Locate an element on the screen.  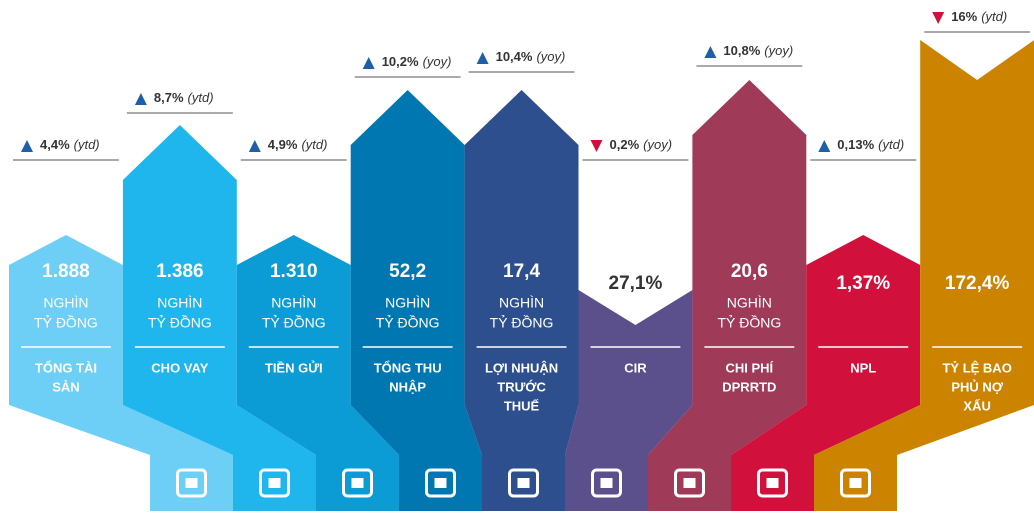
change-value: 4,9% is located at coordinates (283, 144).